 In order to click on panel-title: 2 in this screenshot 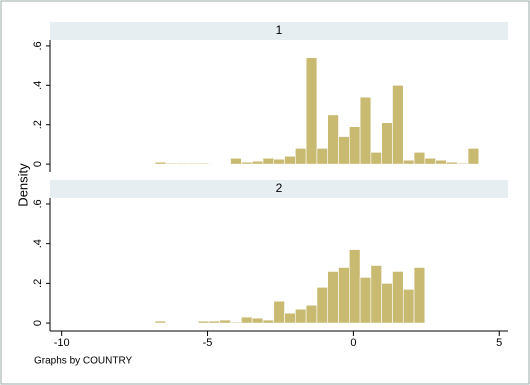, I will do `click(279, 188)`.